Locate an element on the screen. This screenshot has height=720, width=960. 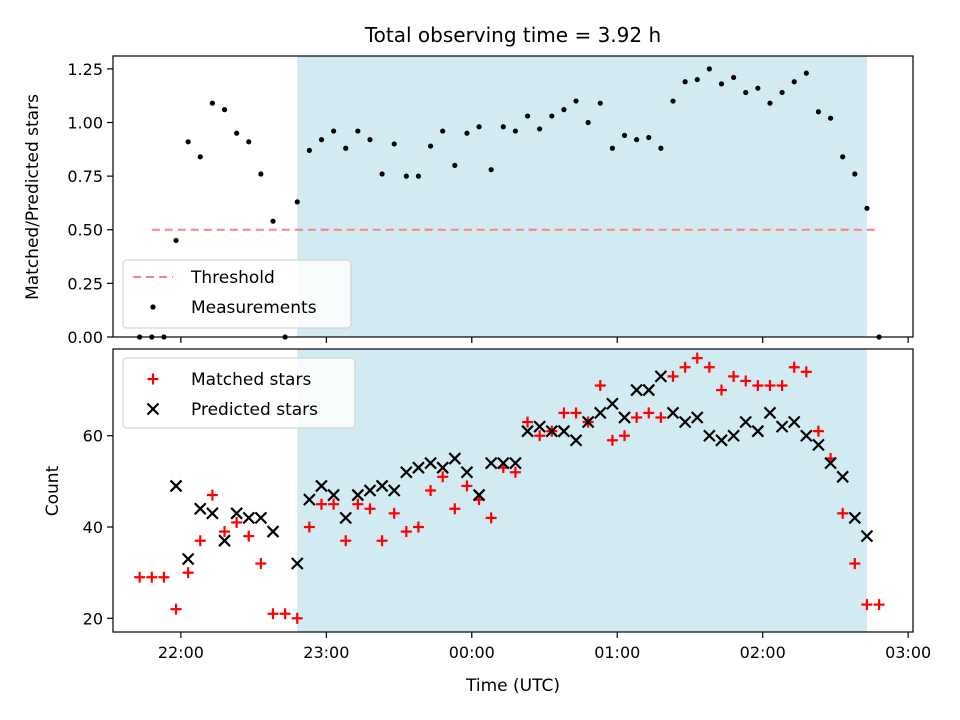
top-x-ticks is located at coordinates (544, 340).